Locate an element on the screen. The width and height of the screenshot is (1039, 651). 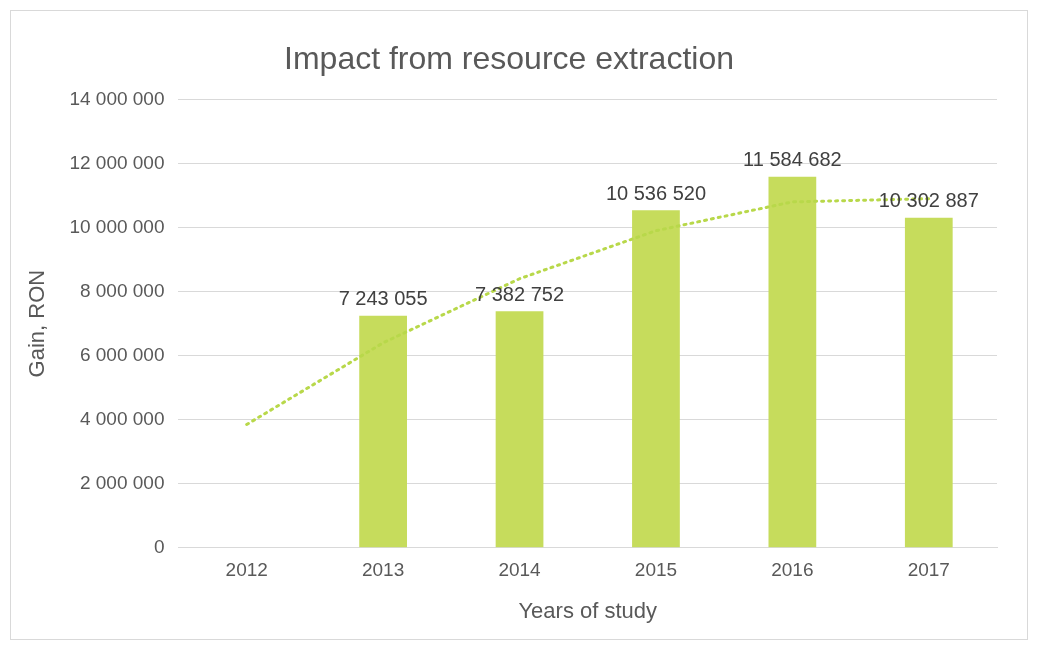
data-label: 11 584 682 is located at coordinates (792, 159).